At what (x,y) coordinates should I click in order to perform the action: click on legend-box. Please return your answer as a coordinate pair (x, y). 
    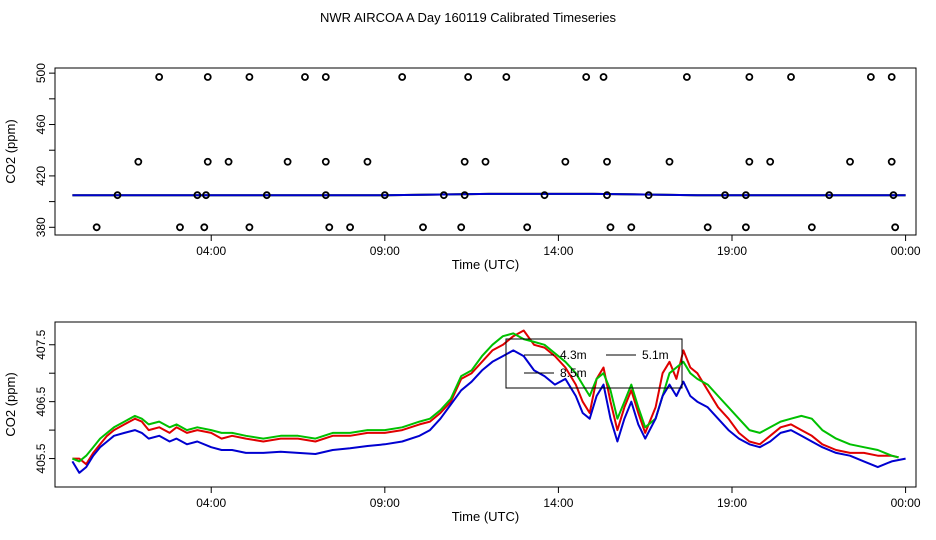
    Looking at the image, I should click on (594, 363).